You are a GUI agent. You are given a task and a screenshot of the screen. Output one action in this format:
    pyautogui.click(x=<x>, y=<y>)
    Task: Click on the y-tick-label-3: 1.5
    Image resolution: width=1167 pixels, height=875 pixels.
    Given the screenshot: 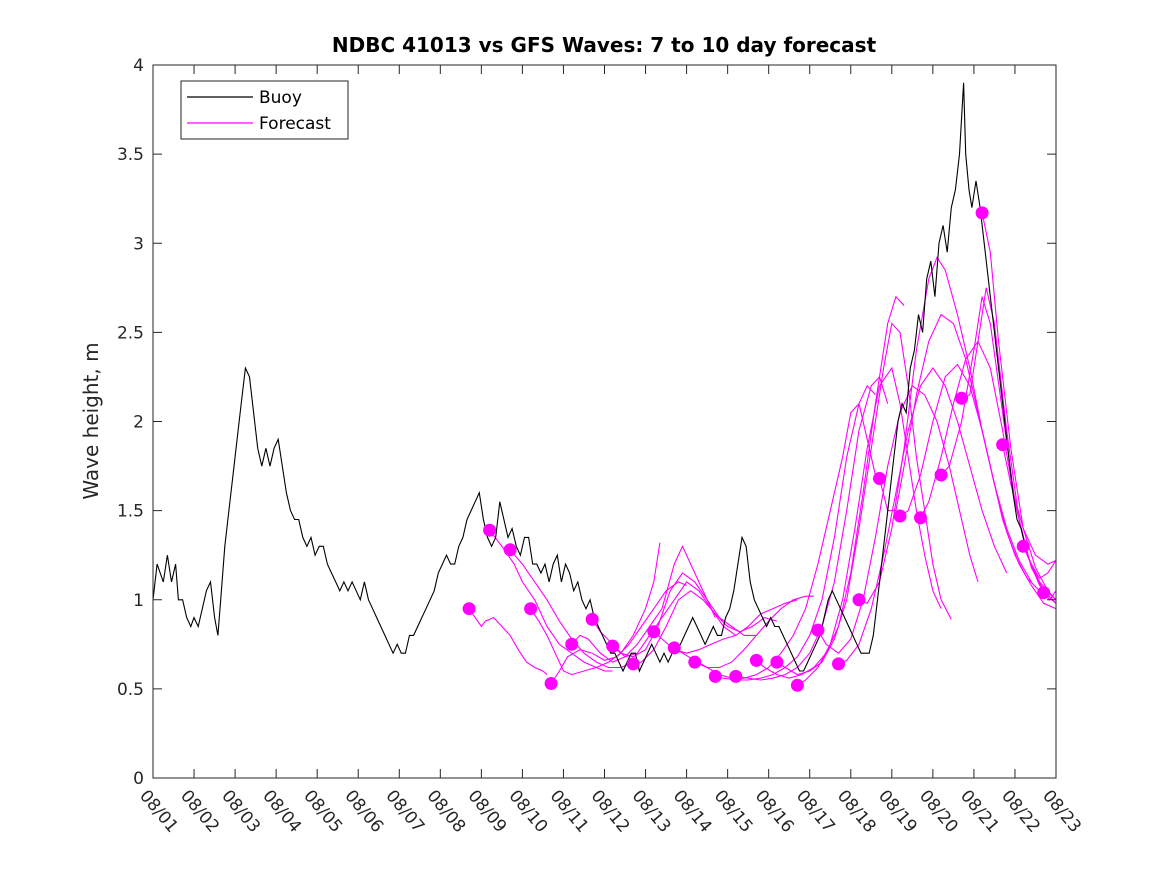 What is the action you would take?
    pyautogui.click(x=130, y=512)
    